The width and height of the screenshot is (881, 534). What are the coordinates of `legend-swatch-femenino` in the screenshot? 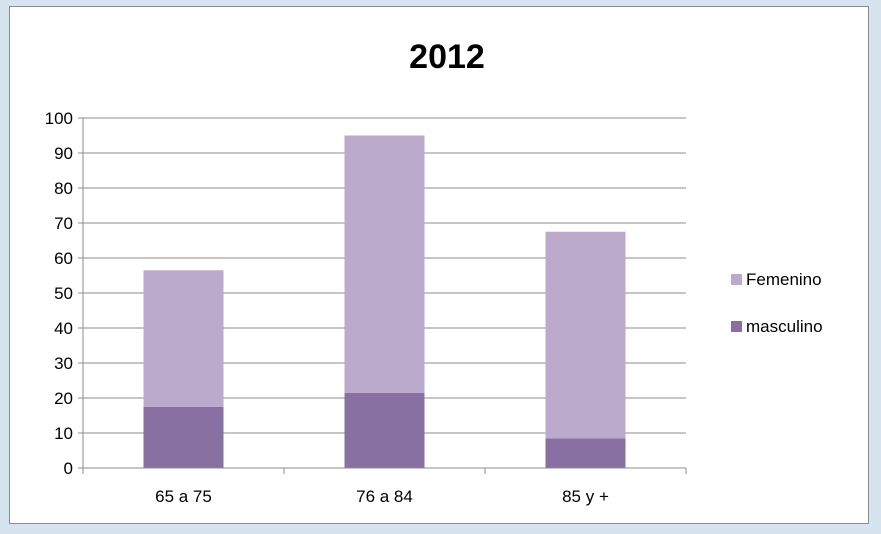 It's located at (736, 279).